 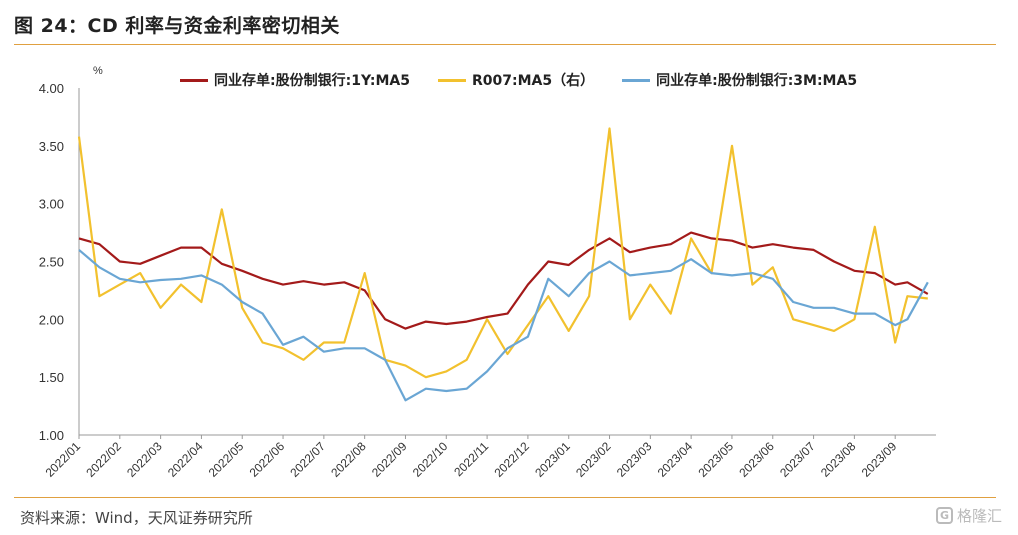 What do you see at coordinates (430, 459) in the screenshot?
I see `x-tick-label: 2022/10` at bounding box center [430, 459].